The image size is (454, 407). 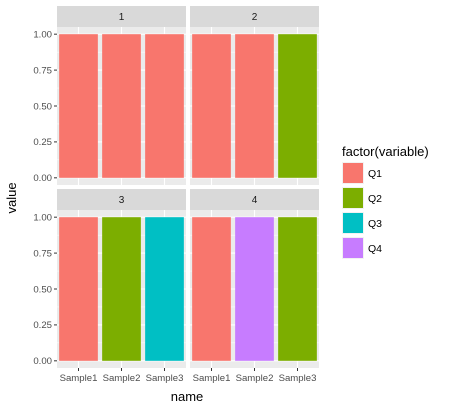 I want to click on x-axis-title: name, so click(x=187, y=396).